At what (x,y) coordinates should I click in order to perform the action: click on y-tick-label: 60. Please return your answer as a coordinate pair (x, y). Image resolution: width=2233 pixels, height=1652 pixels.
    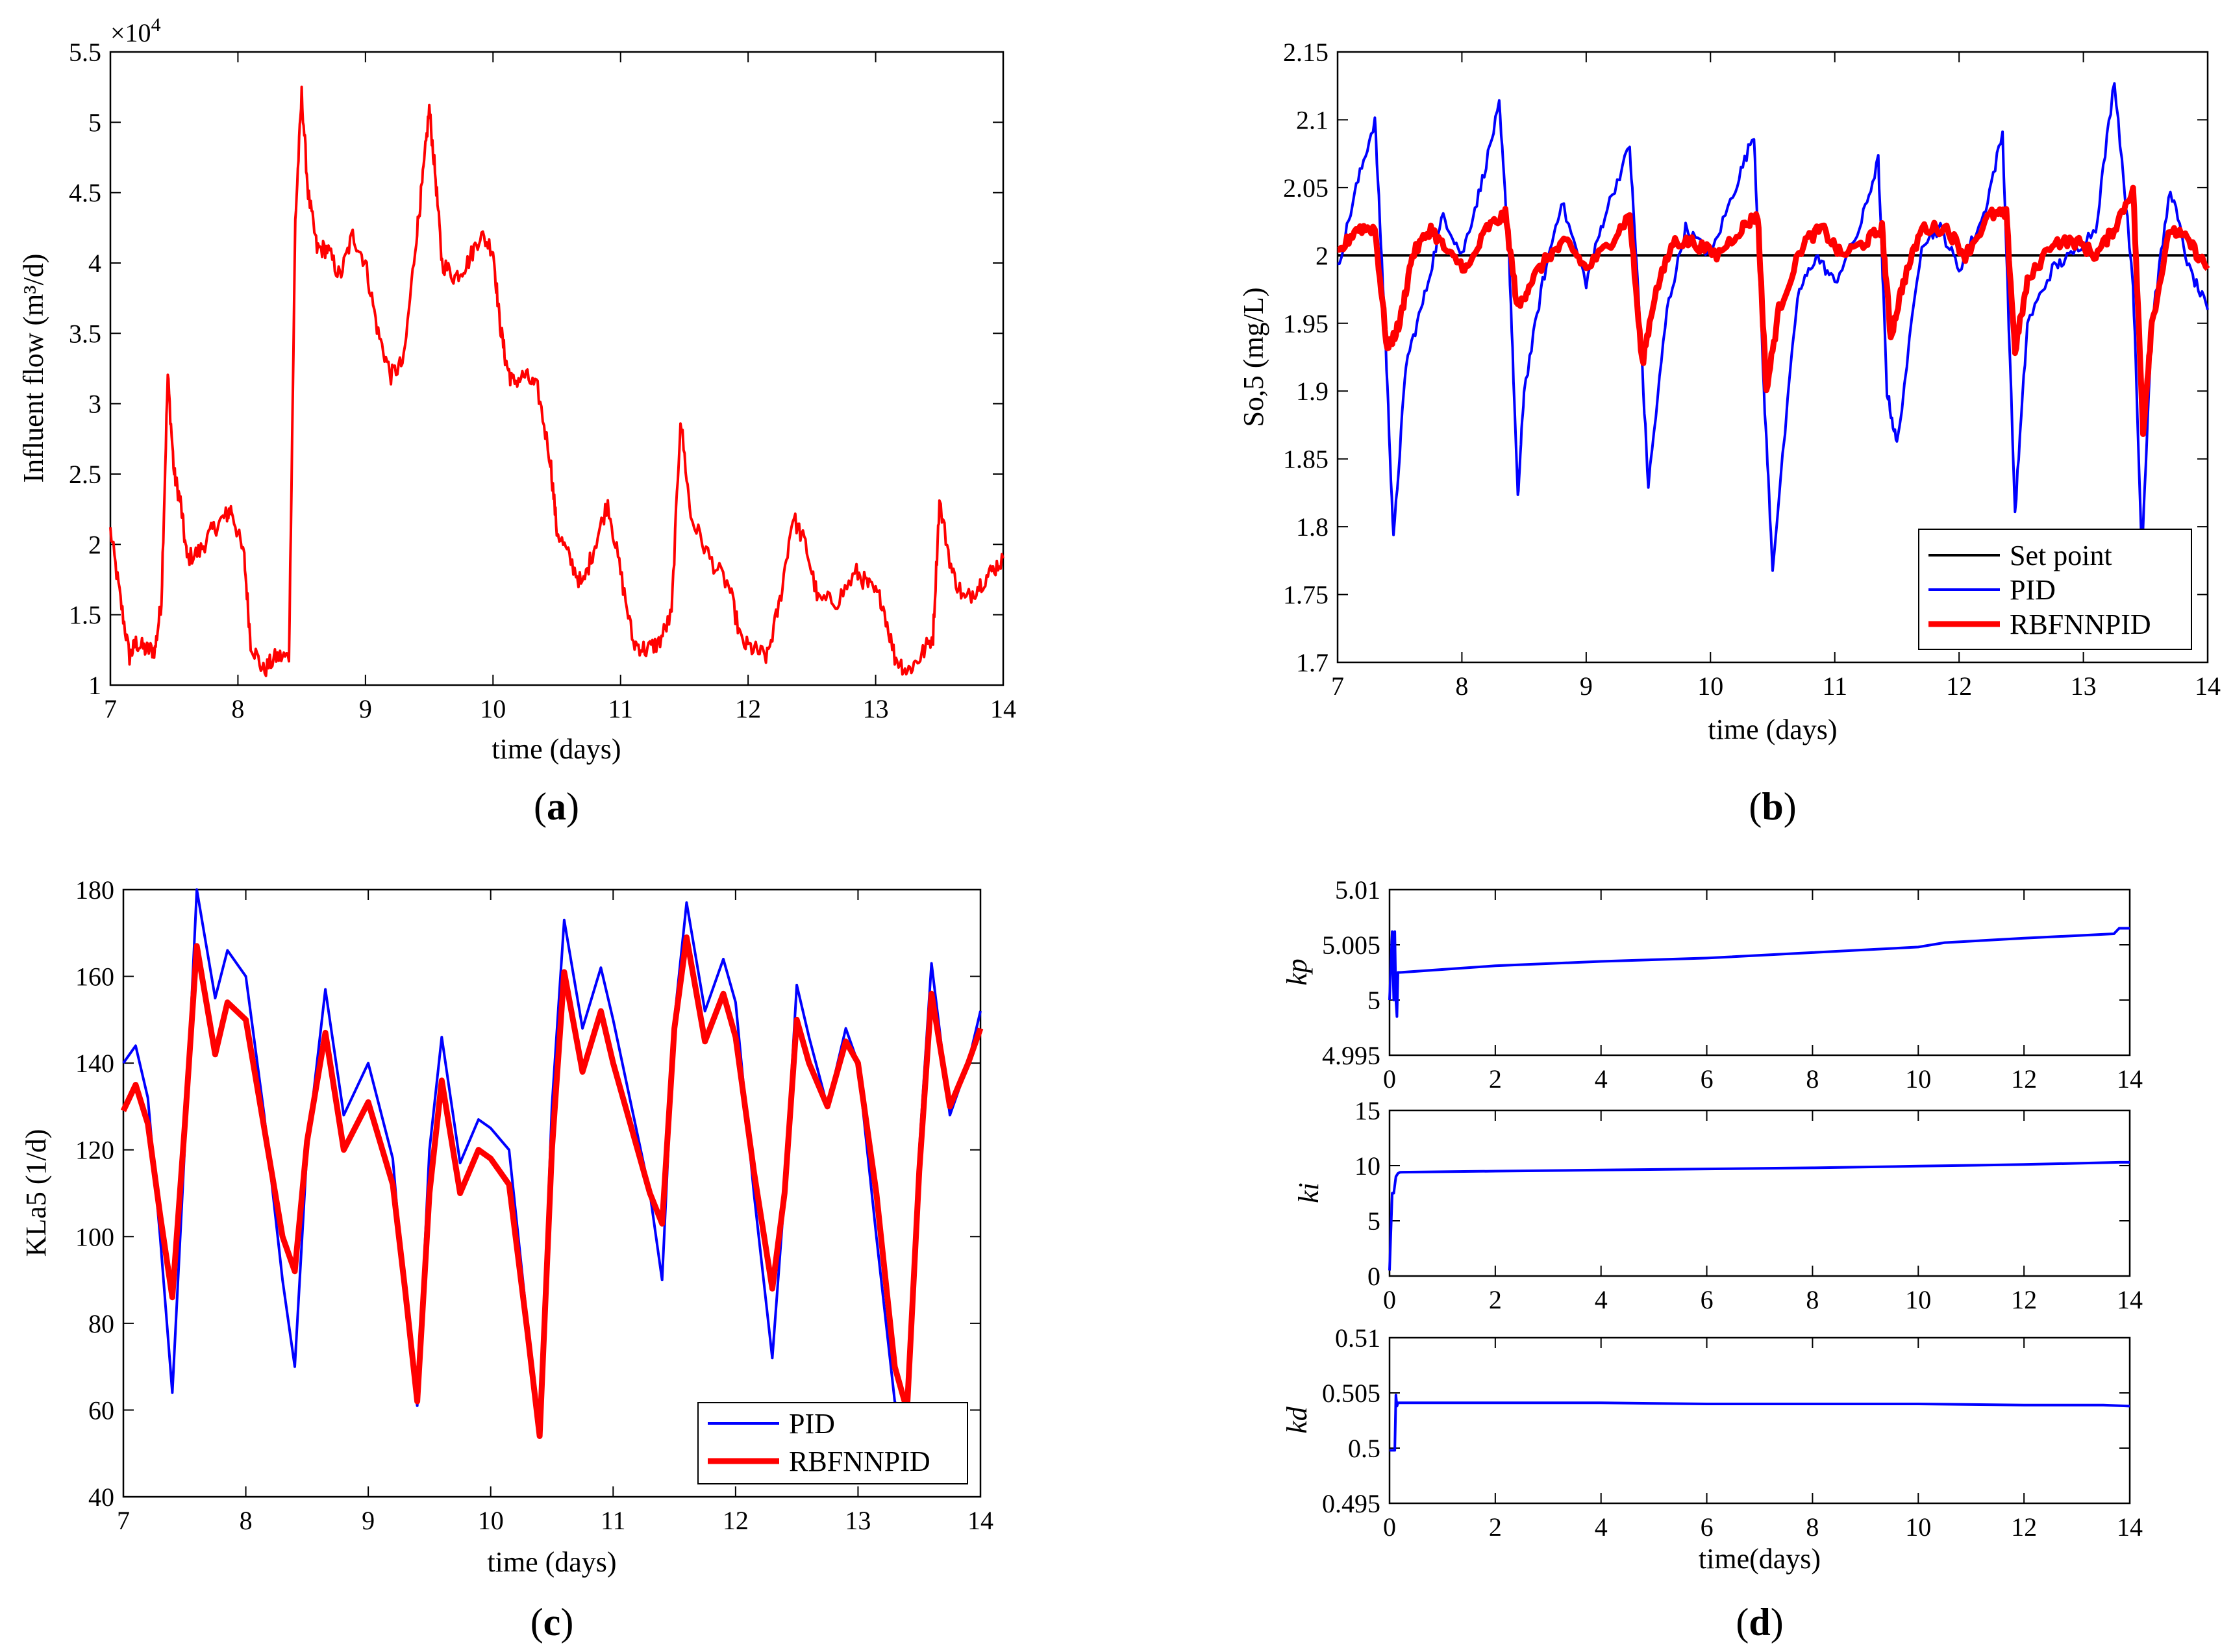
    Looking at the image, I should click on (101, 1410).